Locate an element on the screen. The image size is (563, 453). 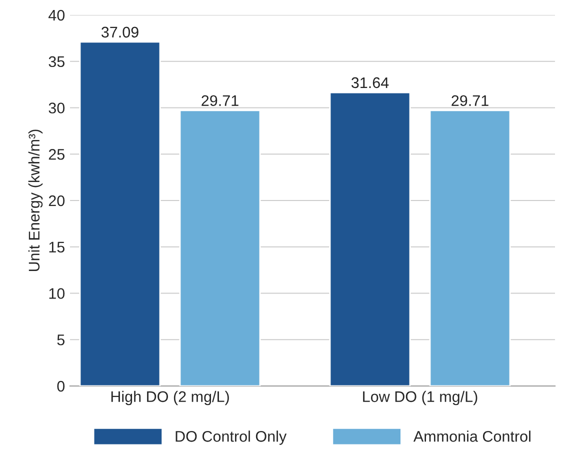
y-tick-label: 15 is located at coordinates (56, 247).